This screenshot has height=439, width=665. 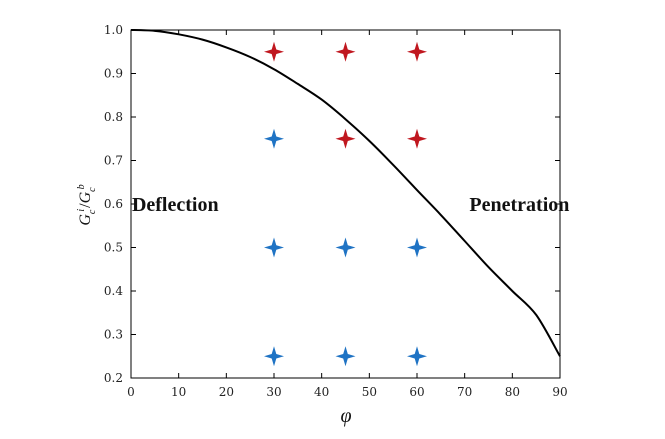 What do you see at coordinates (81, 210) in the screenshot?
I see `y-axis-title-sup1: i` at bounding box center [81, 210].